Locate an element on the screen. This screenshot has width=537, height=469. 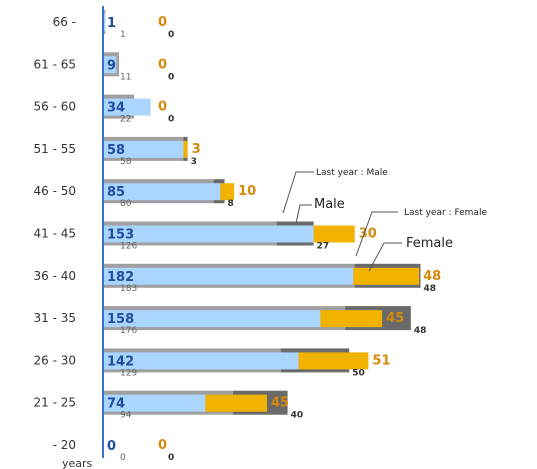
data-label-female: 51 is located at coordinates (381, 360).